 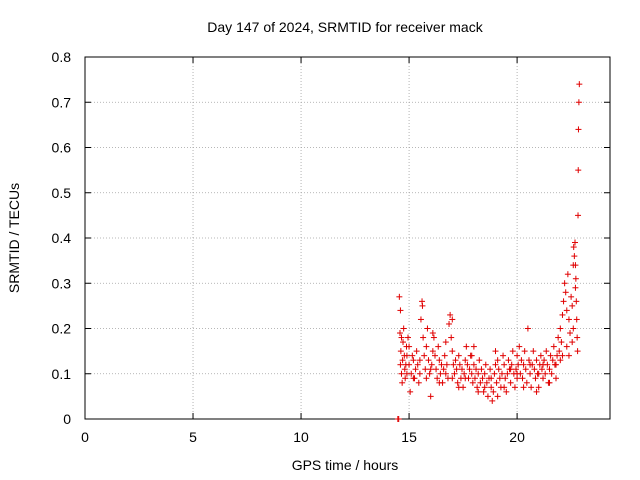 I want to click on x-tick-labels: 0 5 10 15 20, so click(x=303, y=437).